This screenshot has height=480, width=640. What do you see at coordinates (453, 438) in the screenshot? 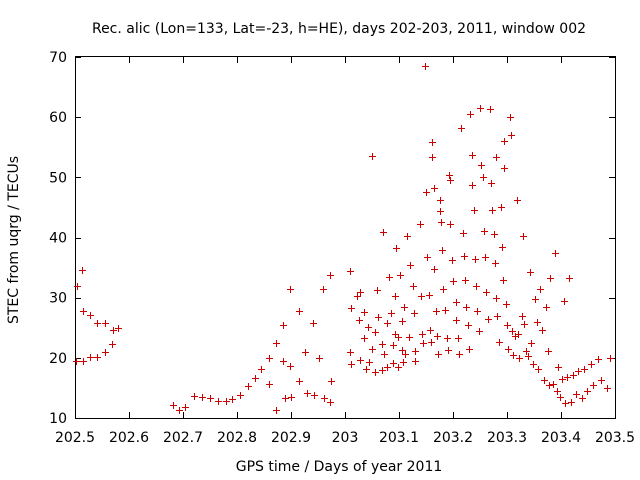
I see `x-tick-label: 203.2` at bounding box center [453, 438].